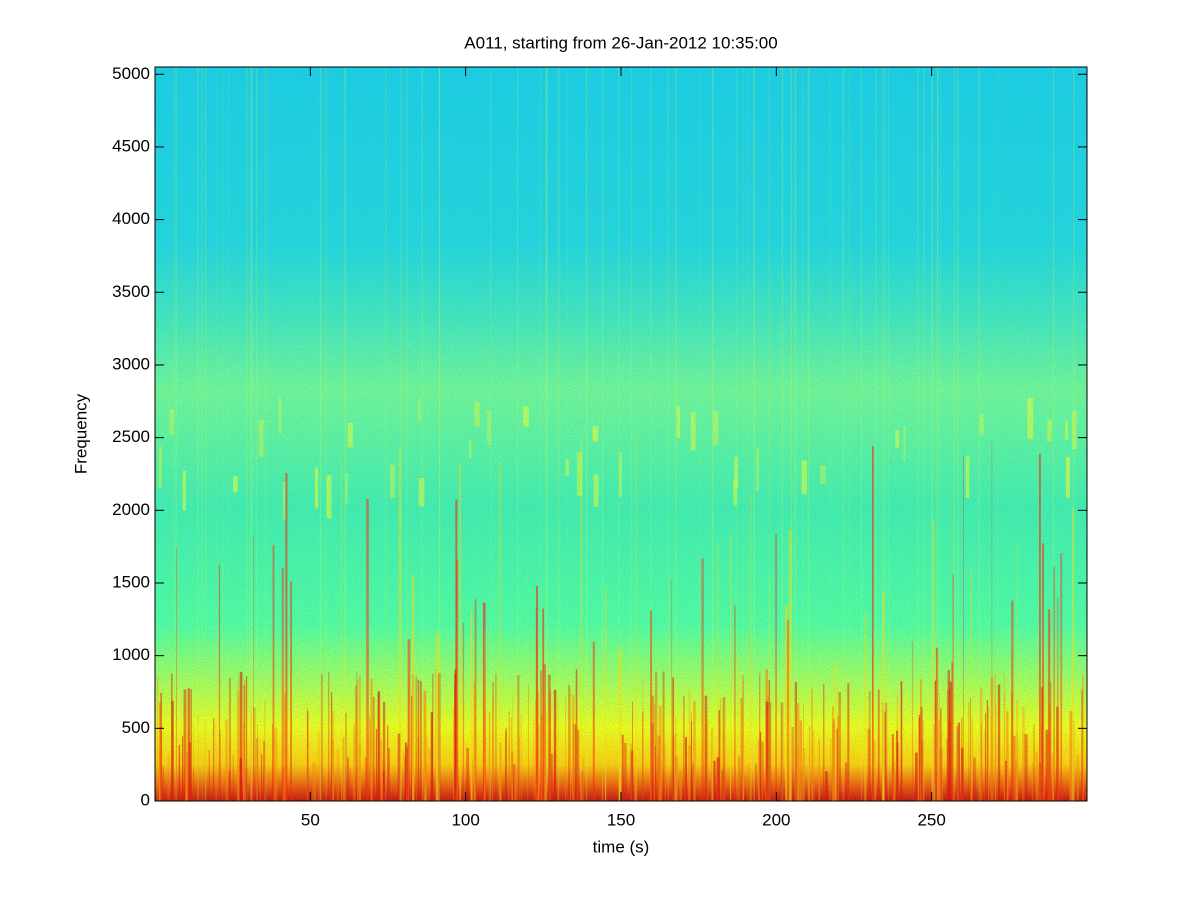 This screenshot has height=900, width=1200. What do you see at coordinates (131, 73) in the screenshot?
I see `y-tick-label: 5000` at bounding box center [131, 73].